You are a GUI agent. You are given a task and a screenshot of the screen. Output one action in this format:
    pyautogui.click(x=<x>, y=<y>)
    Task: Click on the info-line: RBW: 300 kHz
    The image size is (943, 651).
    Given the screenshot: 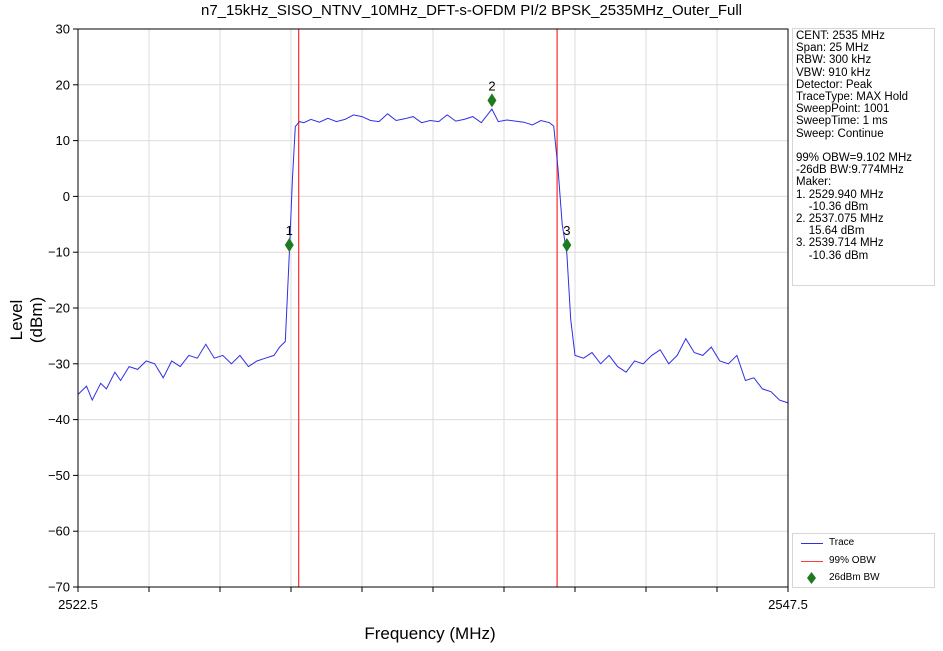 What is the action you would take?
    pyautogui.click(x=834, y=60)
    